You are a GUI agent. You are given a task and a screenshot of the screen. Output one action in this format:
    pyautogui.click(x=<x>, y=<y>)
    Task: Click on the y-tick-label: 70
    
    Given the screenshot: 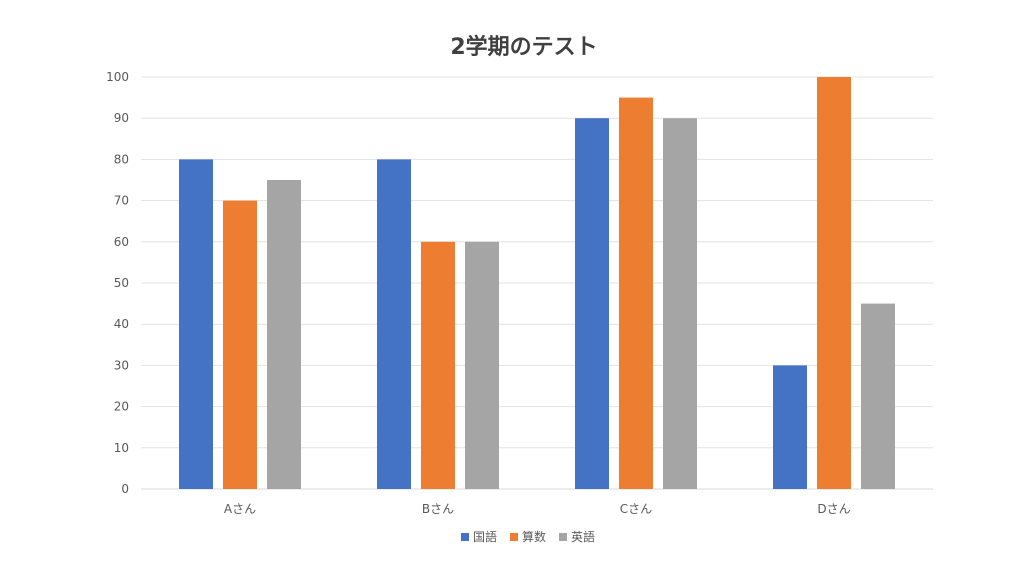 What is the action you would take?
    pyautogui.click(x=121, y=201)
    